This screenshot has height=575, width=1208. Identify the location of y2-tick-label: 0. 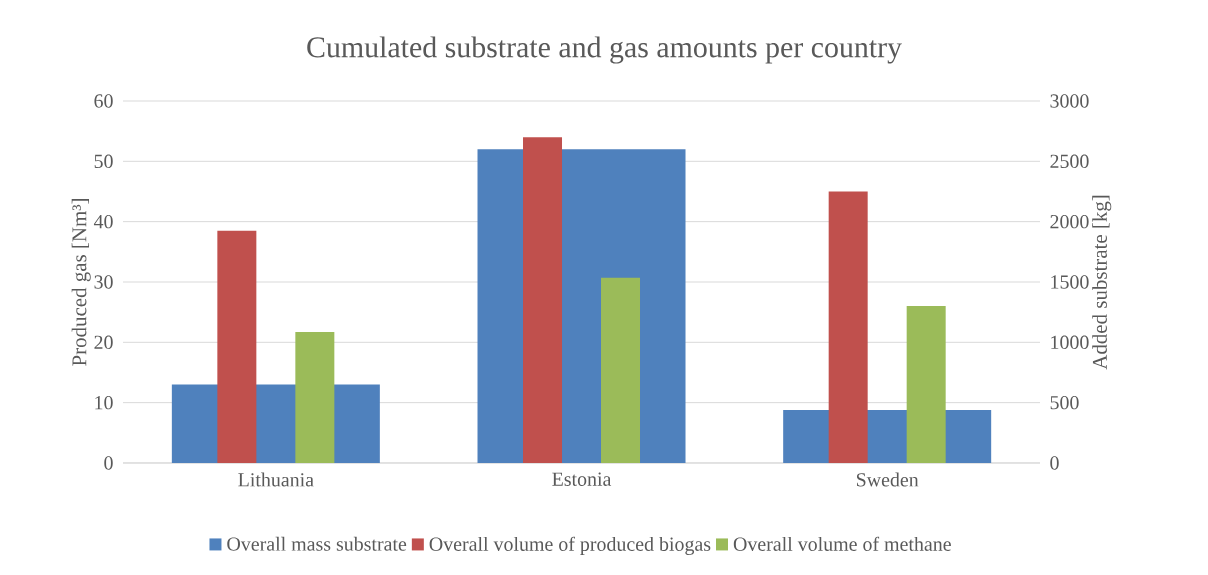
(1054, 463).